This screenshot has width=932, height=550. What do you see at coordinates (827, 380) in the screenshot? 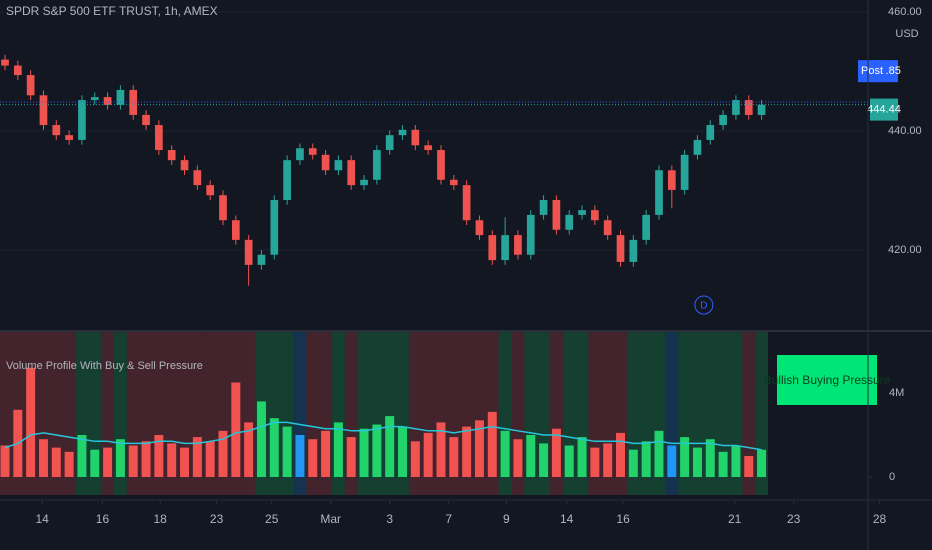
I see `signal-badge-label: Bullish Buying Pressure` at bounding box center [827, 380].